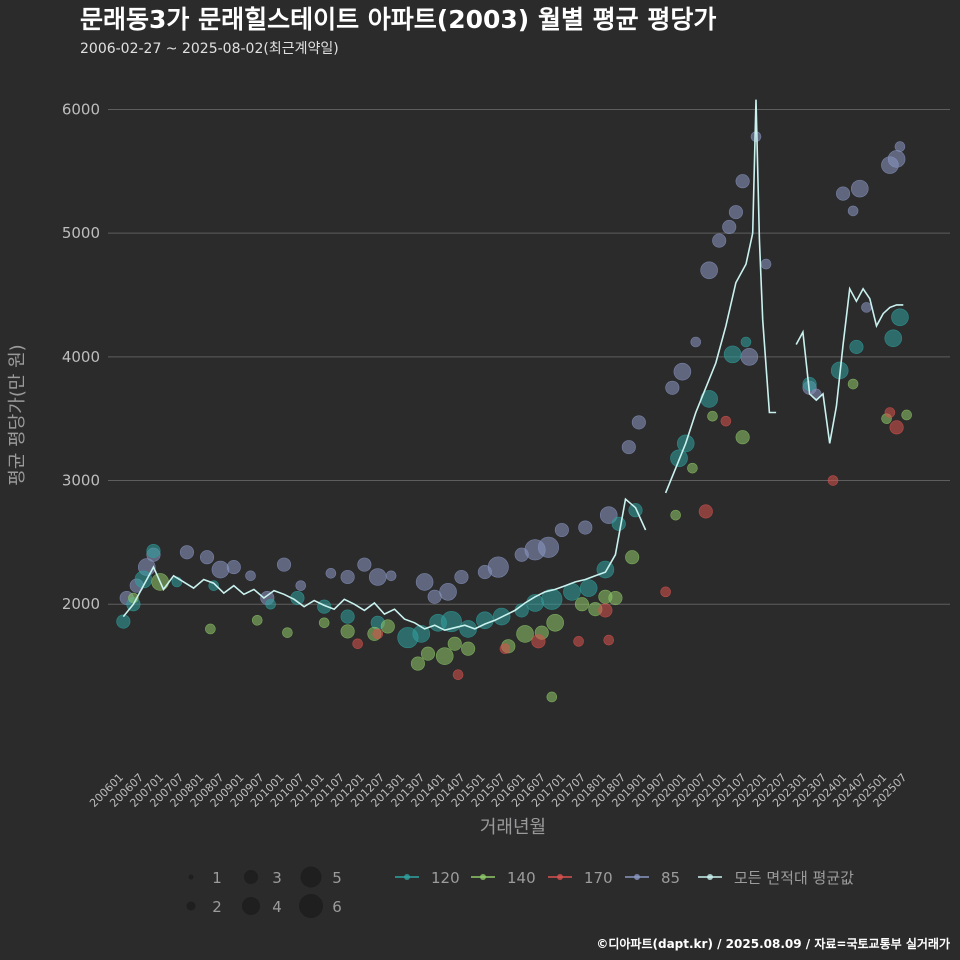 This screenshot has width=960, height=960. Describe the element at coordinates (217, 878) in the screenshot. I see `legend-size-label: 1` at that location.